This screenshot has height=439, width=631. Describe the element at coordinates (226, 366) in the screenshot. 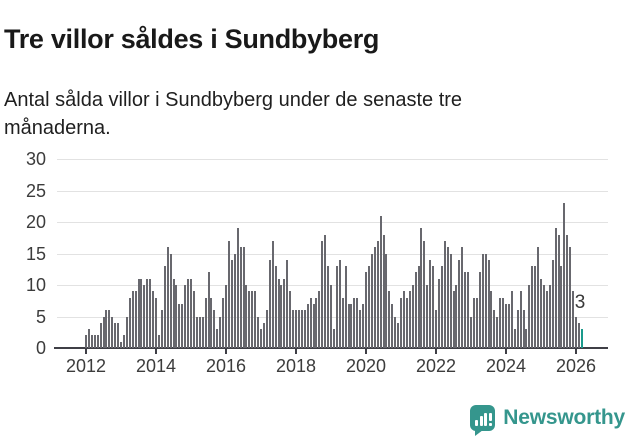

I see `x-axis-tick-label: 2016` at that location.